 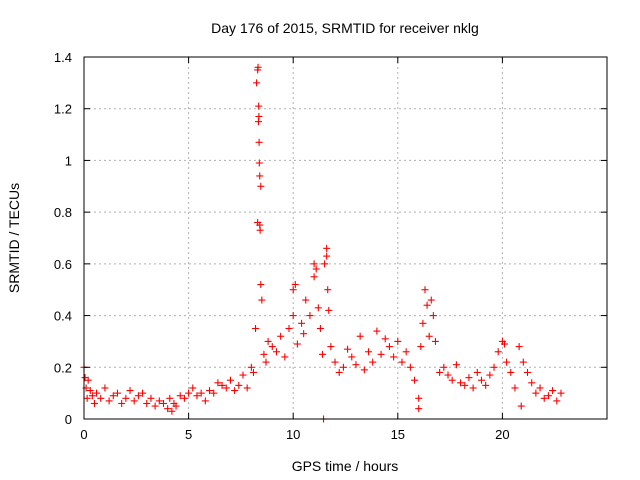 I want to click on x-tick-label: 5, so click(x=188, y=434).